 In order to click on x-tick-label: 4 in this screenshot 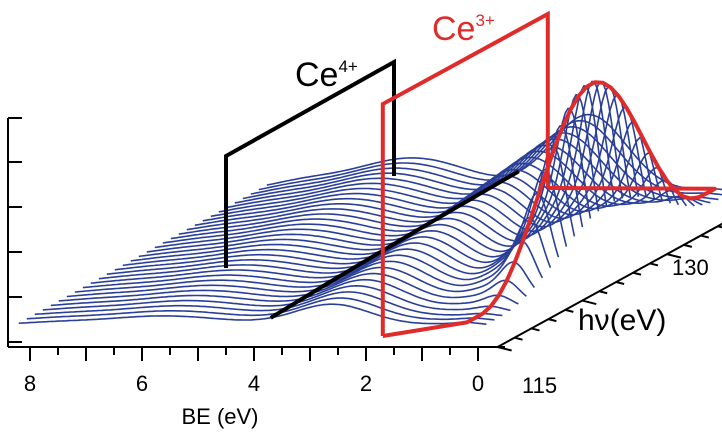, I will do `click(254, 383)`.